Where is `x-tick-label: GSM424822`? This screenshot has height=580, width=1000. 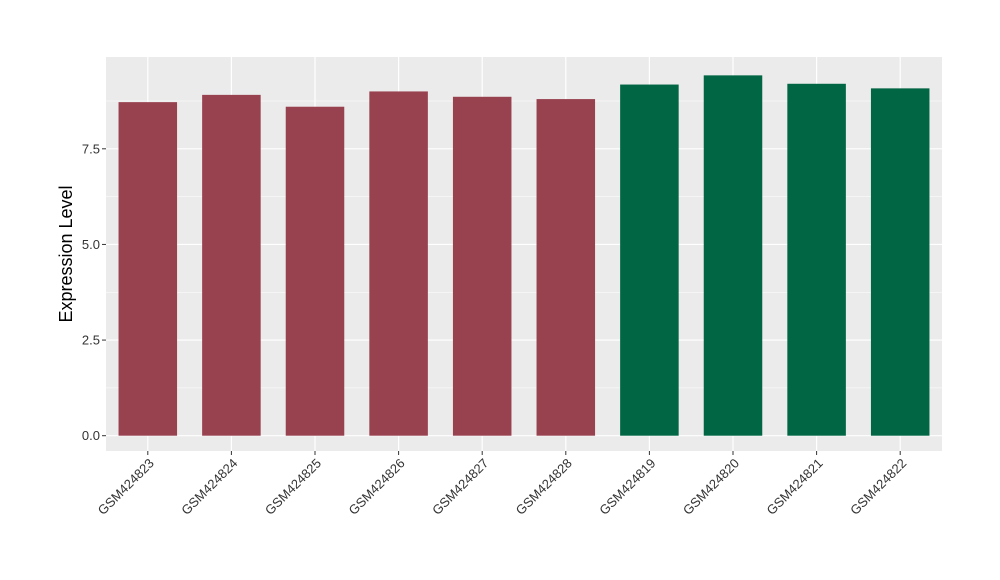 x-tick-label: GSM424822 is located at coordinates (878, 487).